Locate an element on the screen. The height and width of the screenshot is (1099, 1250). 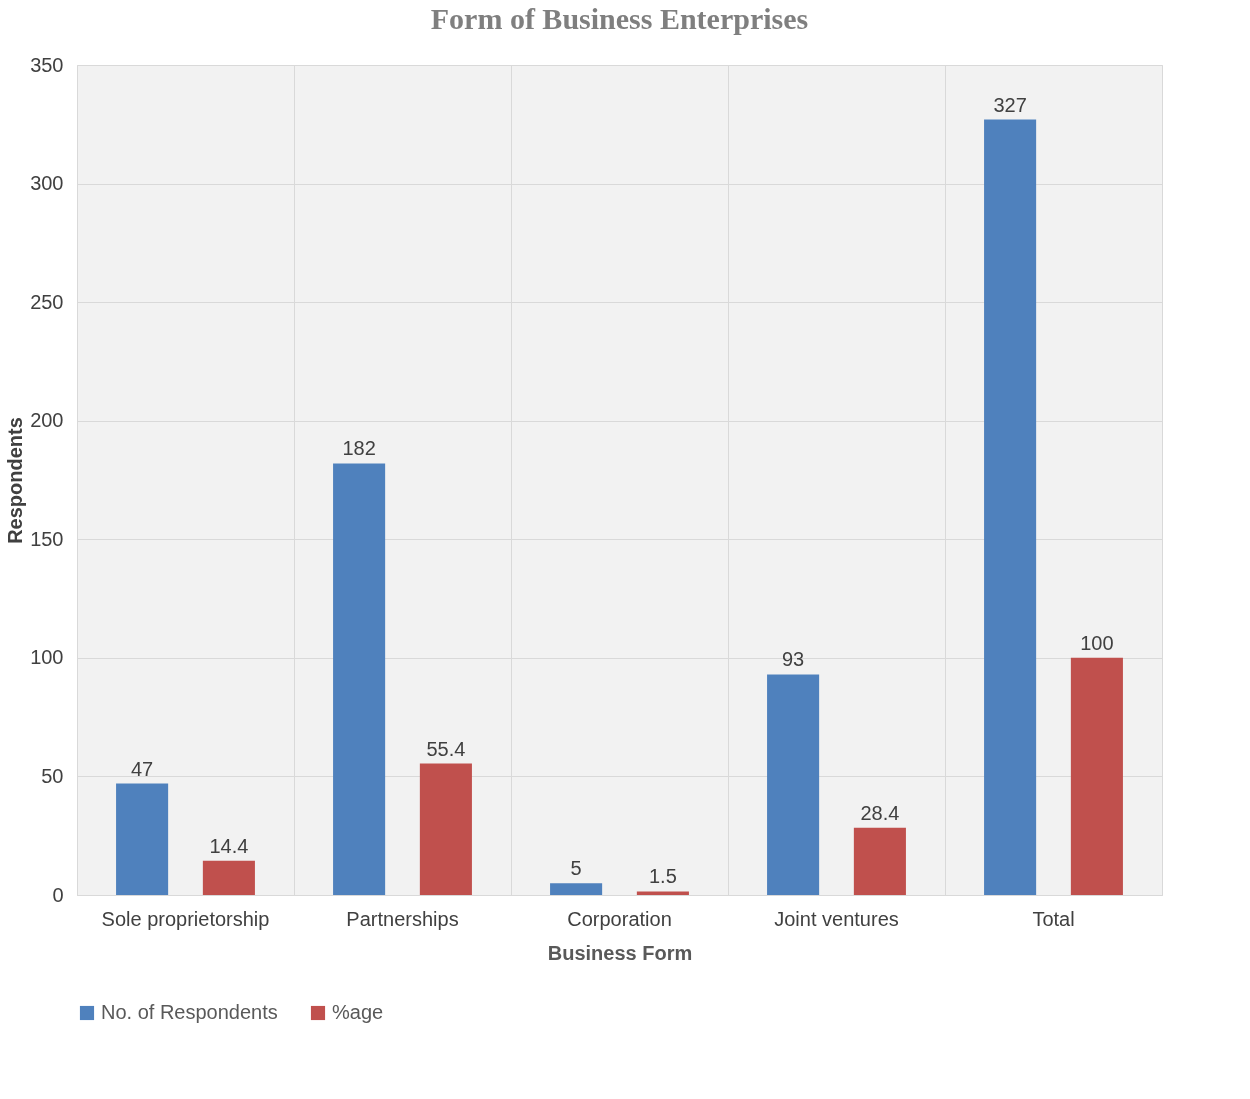
data-label: 327 is located at coordinates (1010, 104).